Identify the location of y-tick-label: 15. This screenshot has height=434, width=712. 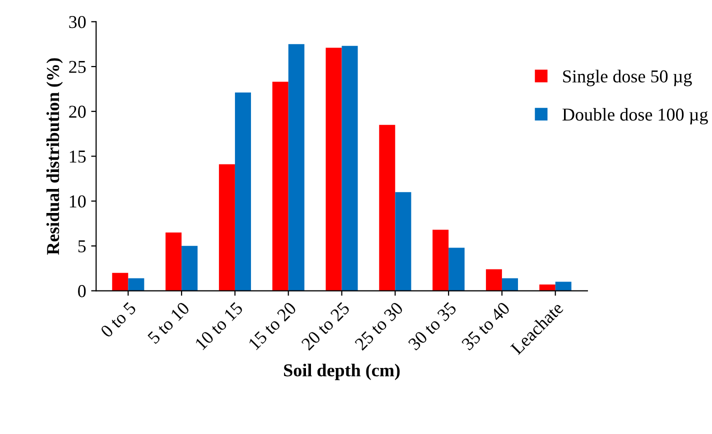
(78, 156).